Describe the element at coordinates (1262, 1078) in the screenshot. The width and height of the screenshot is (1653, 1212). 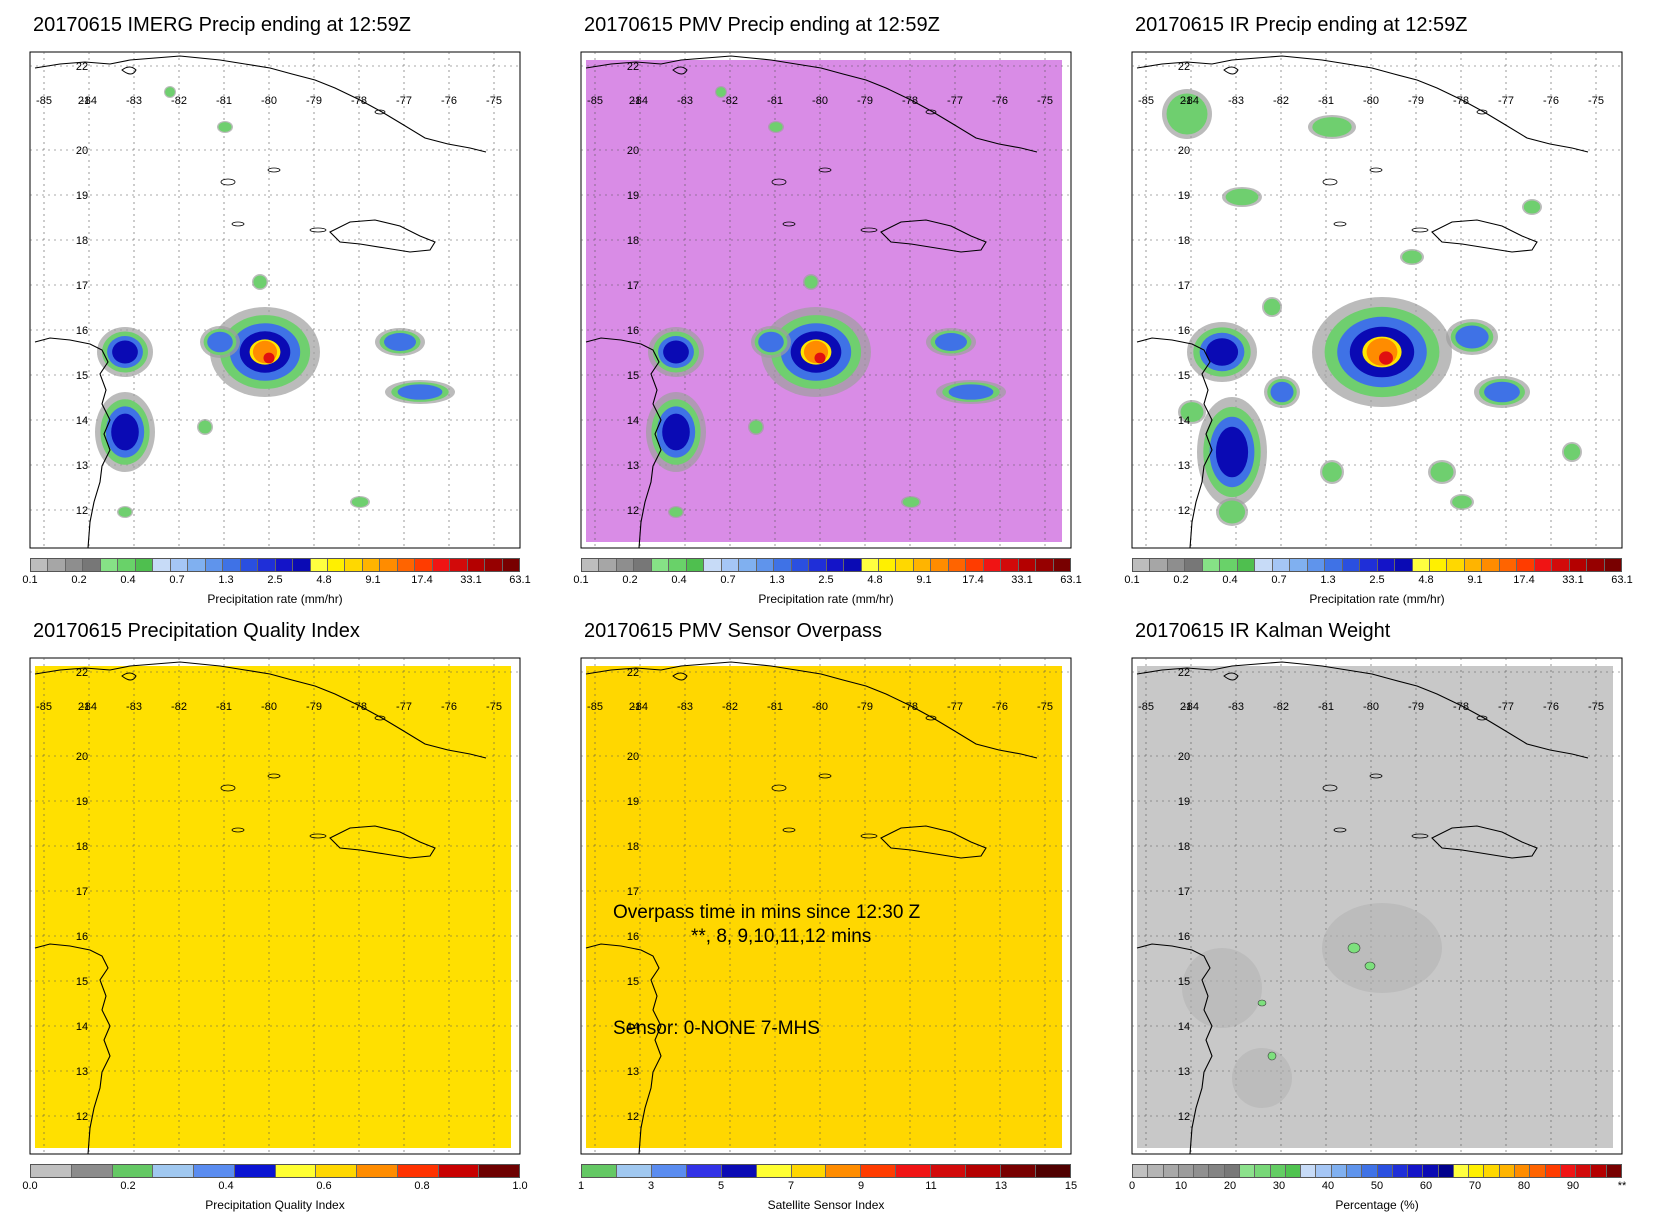
I see `kalman-weight-contour` at that location.